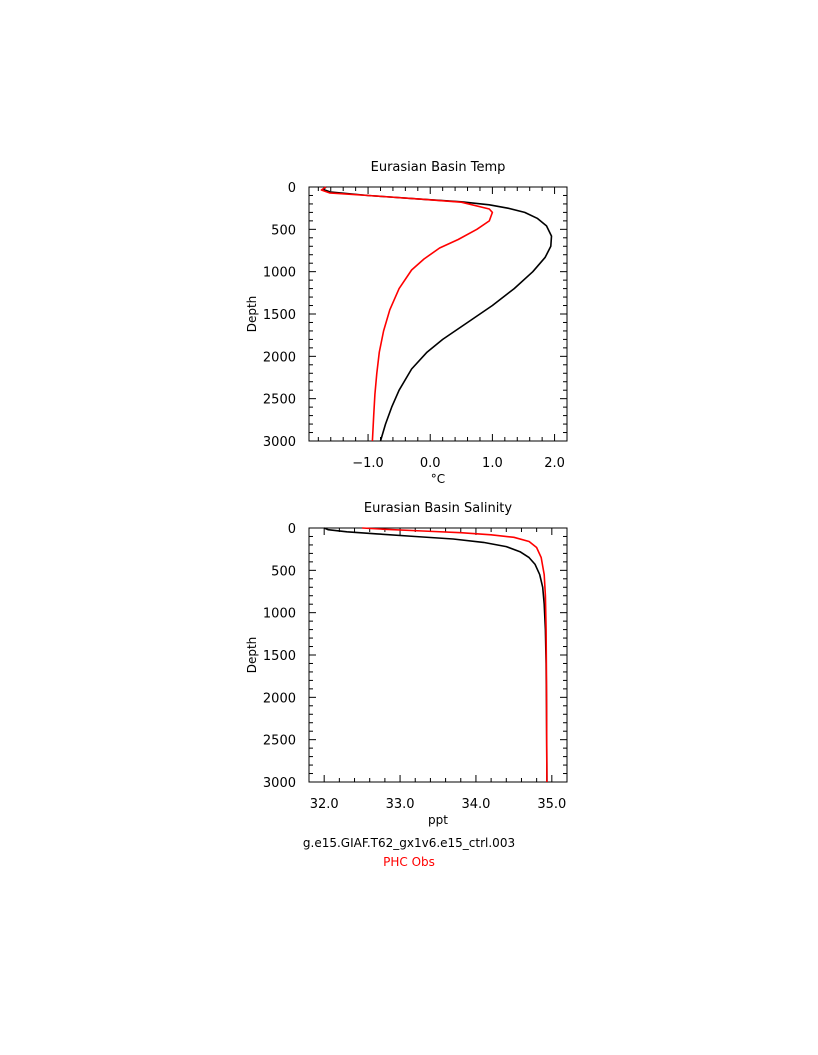 Image resolution: width=818 pixels, height=1055 pixels. Describe the element at coordinates (409, 843) in the screenshot. I see `model-legend-label: g.e15.GIAF.T62_gx1v6.e15_ctrl.003` at that location.